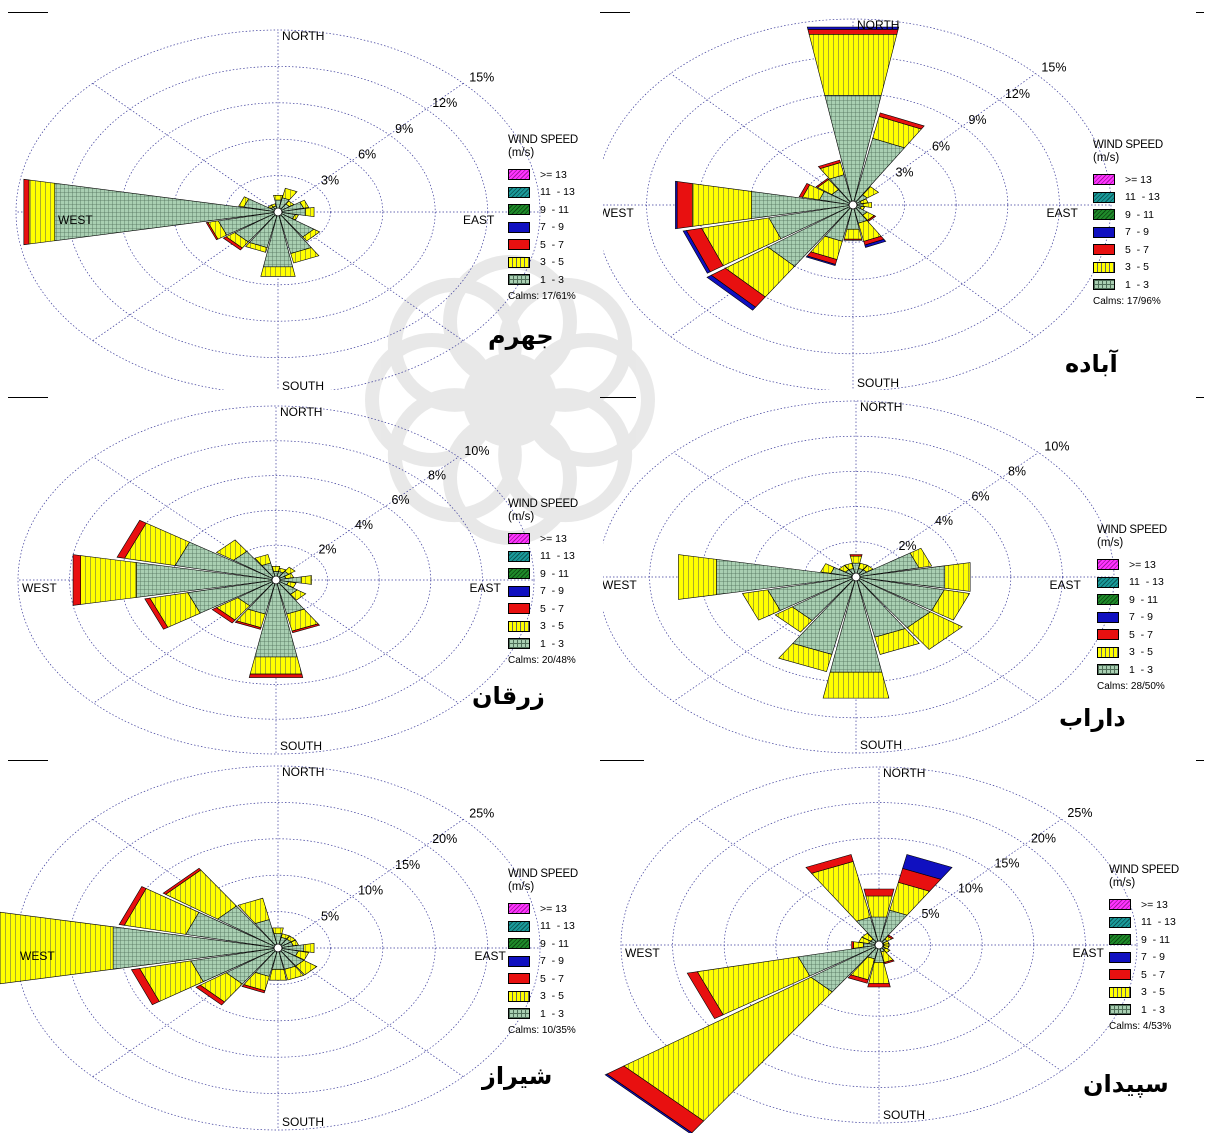 The image size is (1206, 1133). Describe the element at coordinates (829, 864) in the screenshot. I see `petal-337.5-5-7` at that location.